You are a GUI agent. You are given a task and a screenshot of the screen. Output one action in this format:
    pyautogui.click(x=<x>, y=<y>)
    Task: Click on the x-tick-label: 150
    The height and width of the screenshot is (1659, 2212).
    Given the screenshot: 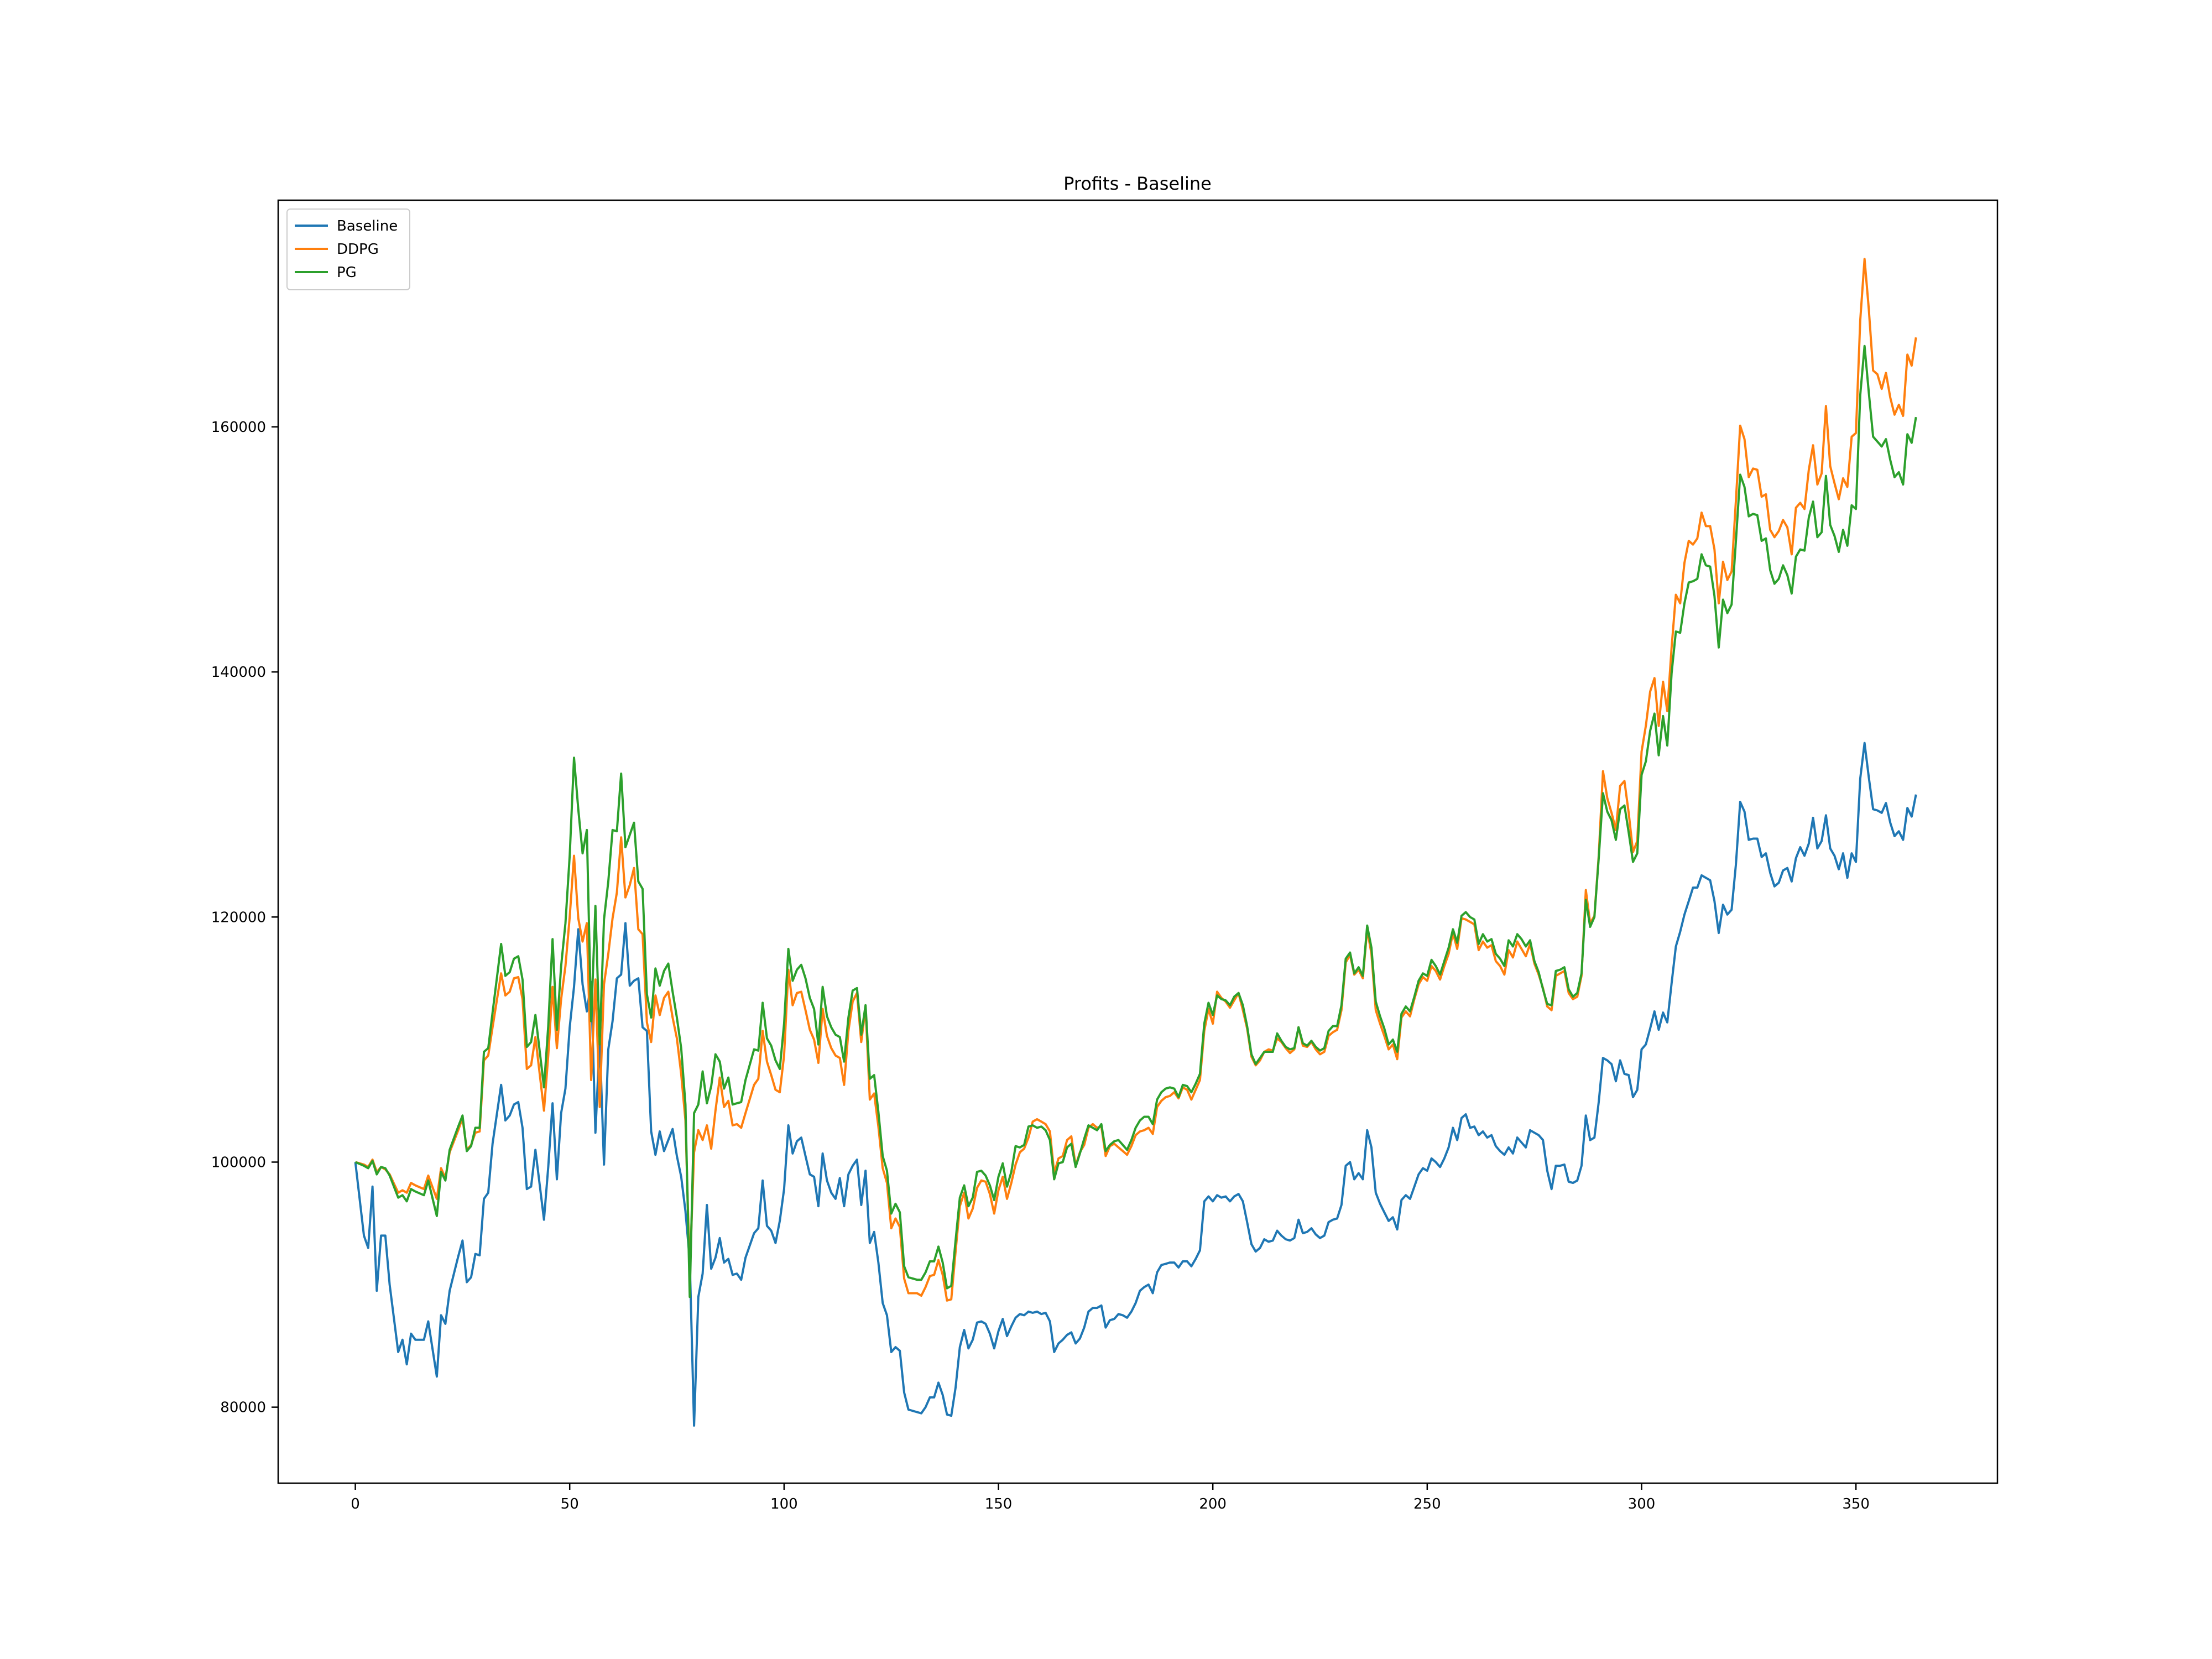 What is the action you would take?
    pyautogui.click(x=999, y=1504)
    